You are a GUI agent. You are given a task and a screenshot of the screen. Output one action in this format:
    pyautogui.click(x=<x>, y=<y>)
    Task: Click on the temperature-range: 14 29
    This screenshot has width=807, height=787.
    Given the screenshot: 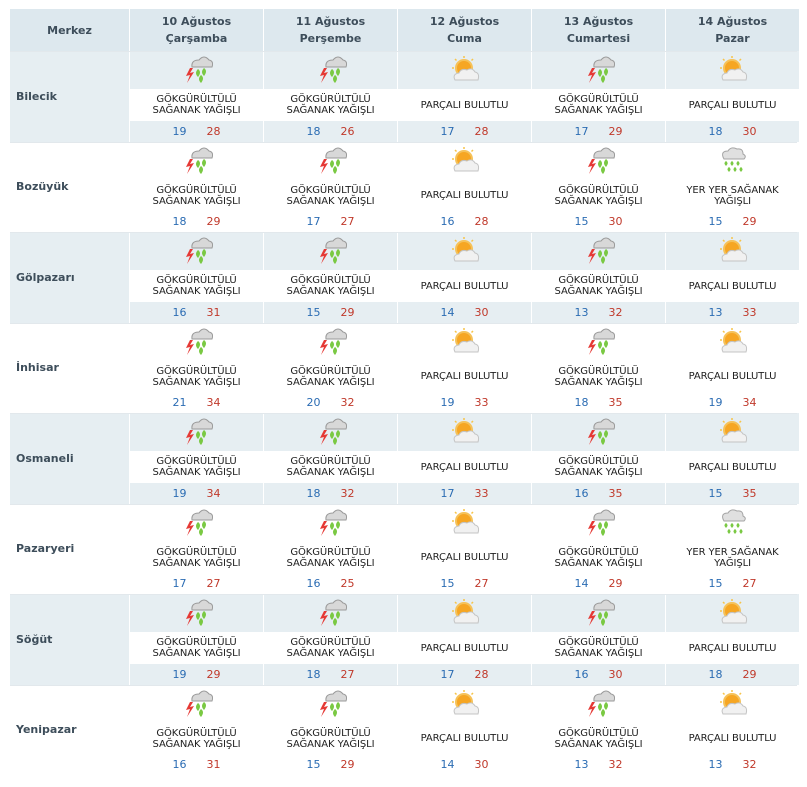 What is the action you would take?
    pyautogui.click(x=598, y=583)
    